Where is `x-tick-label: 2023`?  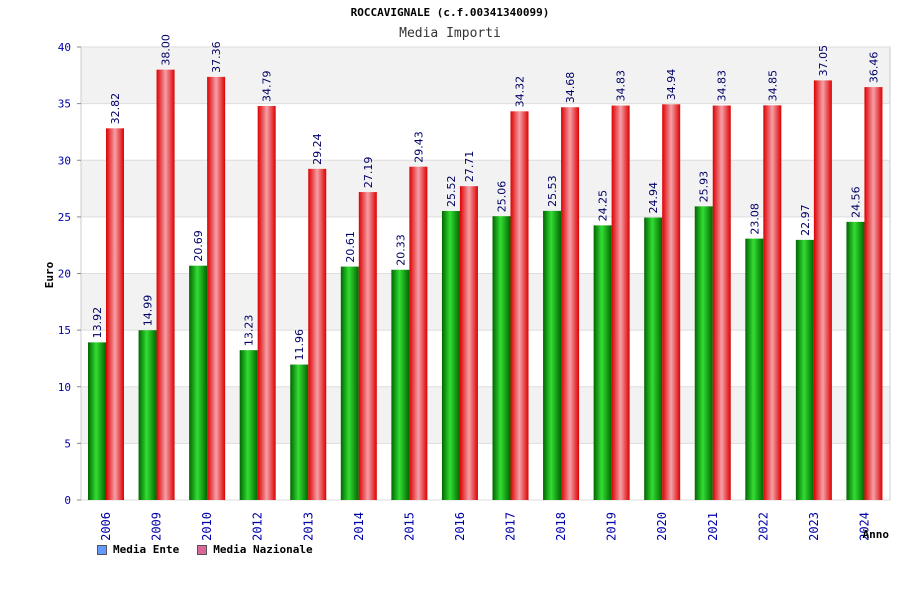 x-tick-label: 2023 is located at coordinates (814, 526).